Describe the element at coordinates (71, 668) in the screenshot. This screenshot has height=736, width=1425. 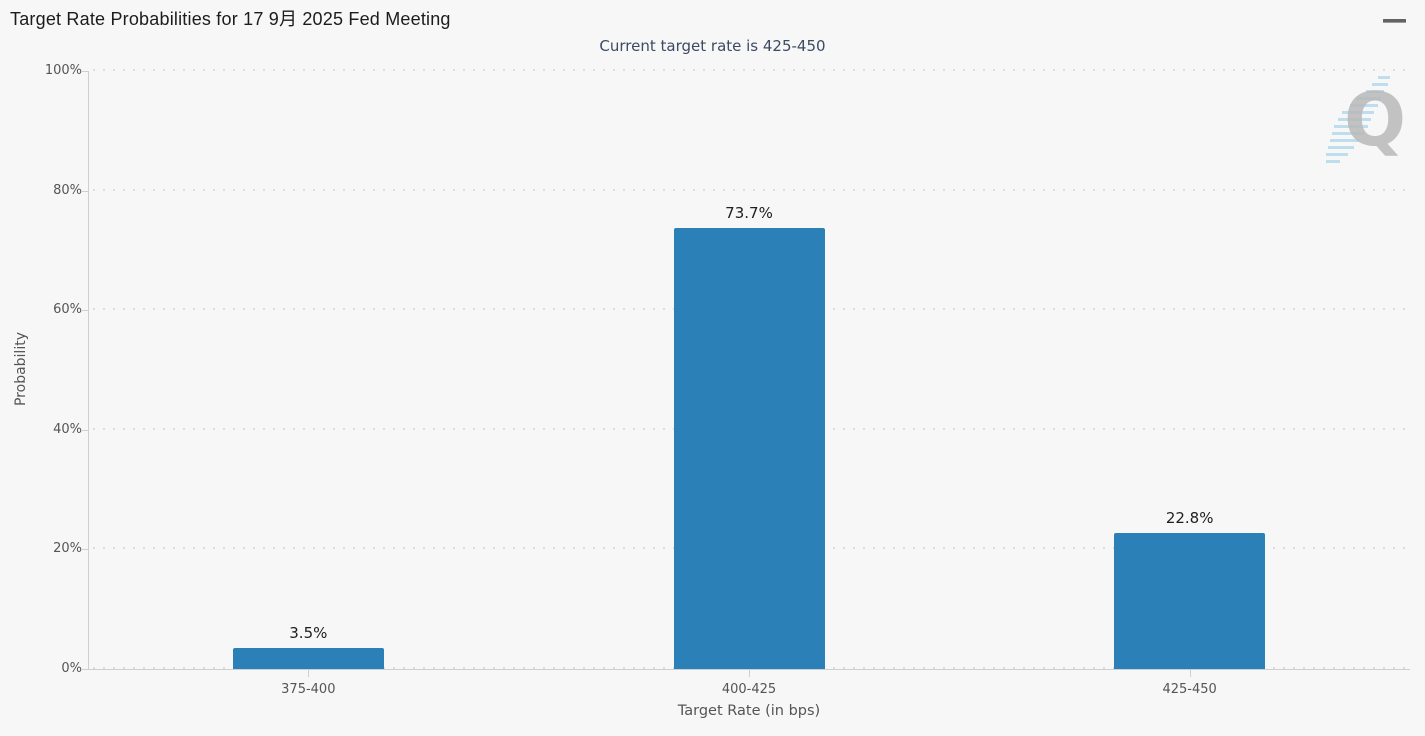
I see `y-tick-label: 0%` at that location.